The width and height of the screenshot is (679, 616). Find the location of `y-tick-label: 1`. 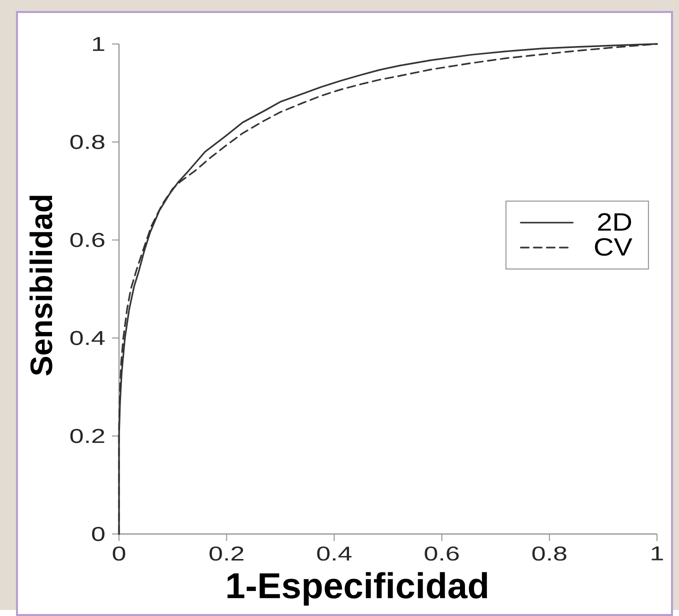

y-tick-label: 1 is located at coordinates (98, 44).